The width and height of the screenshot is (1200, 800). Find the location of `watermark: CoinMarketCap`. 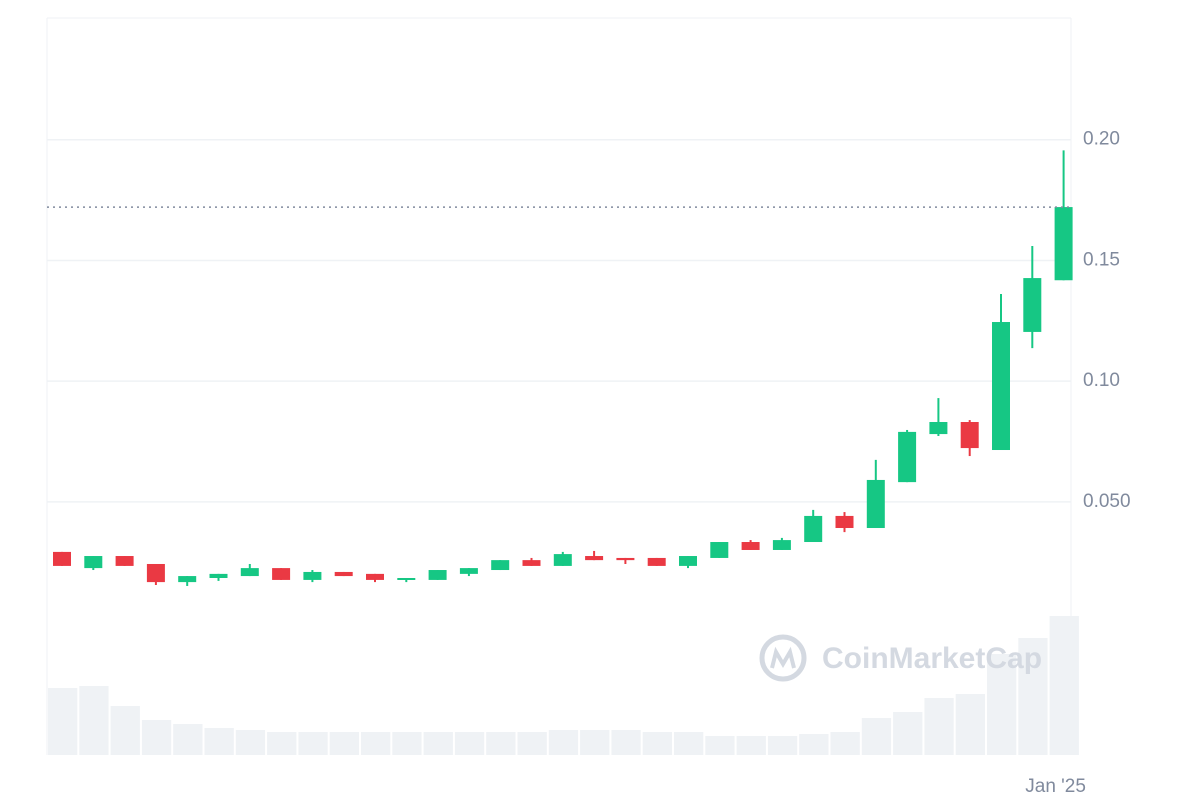

watermark: CoinMarketCap is located at coordinates (900, 658).